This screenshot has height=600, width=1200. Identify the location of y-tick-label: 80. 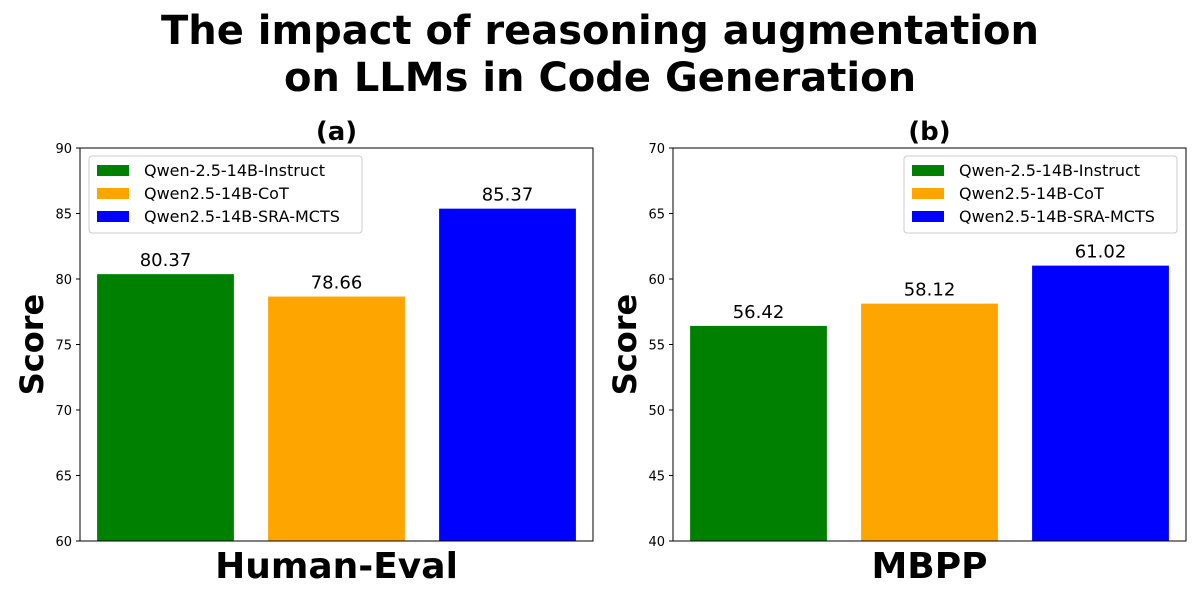
(63, 280).